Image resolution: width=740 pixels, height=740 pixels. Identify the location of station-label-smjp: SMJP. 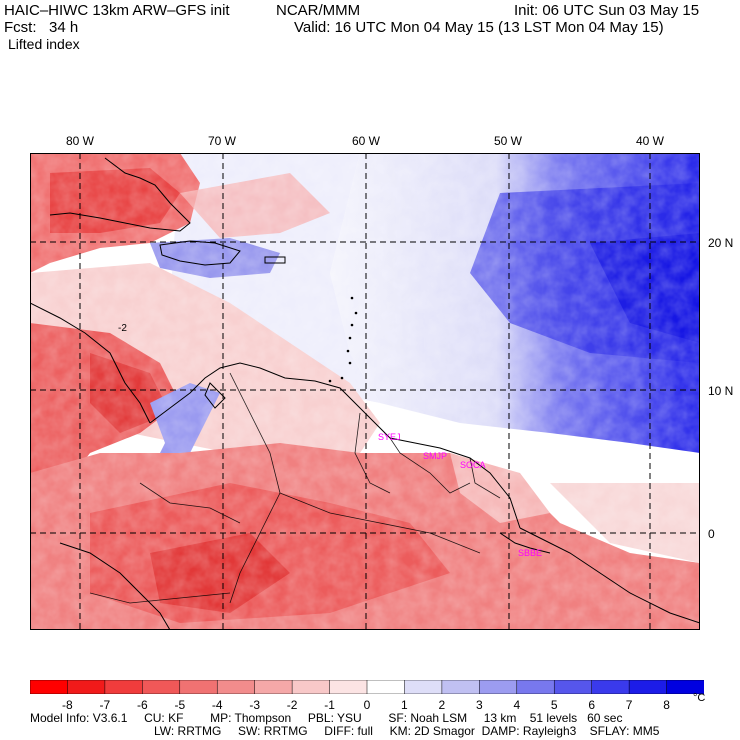
(435, 456).